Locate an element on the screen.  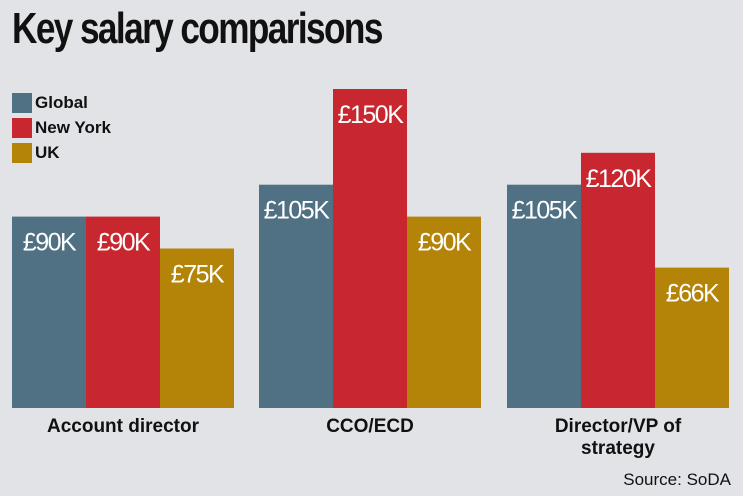
bar-value-label: £150K is located at coordinates (371, 115).